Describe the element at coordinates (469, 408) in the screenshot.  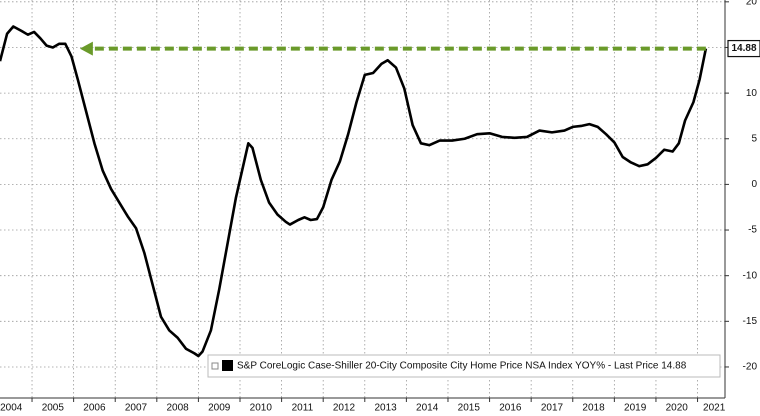
I see `x-tick-label: 2015` at that location.